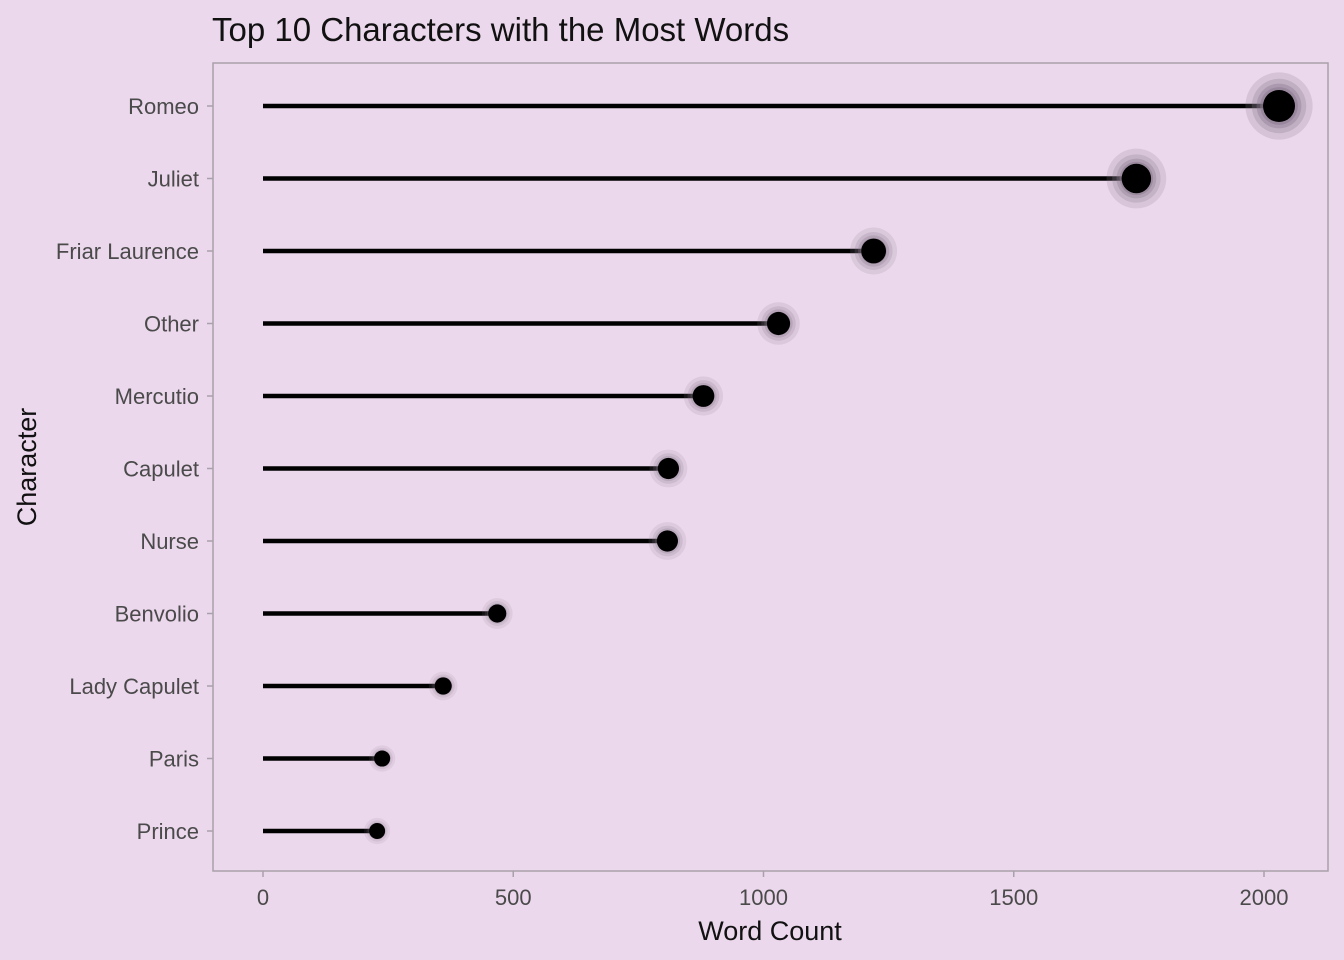 The width and height of the screenshot is (1344, 960). I want to click on x-axis: 0 500 1000 1500 2000, so click(773, 890).